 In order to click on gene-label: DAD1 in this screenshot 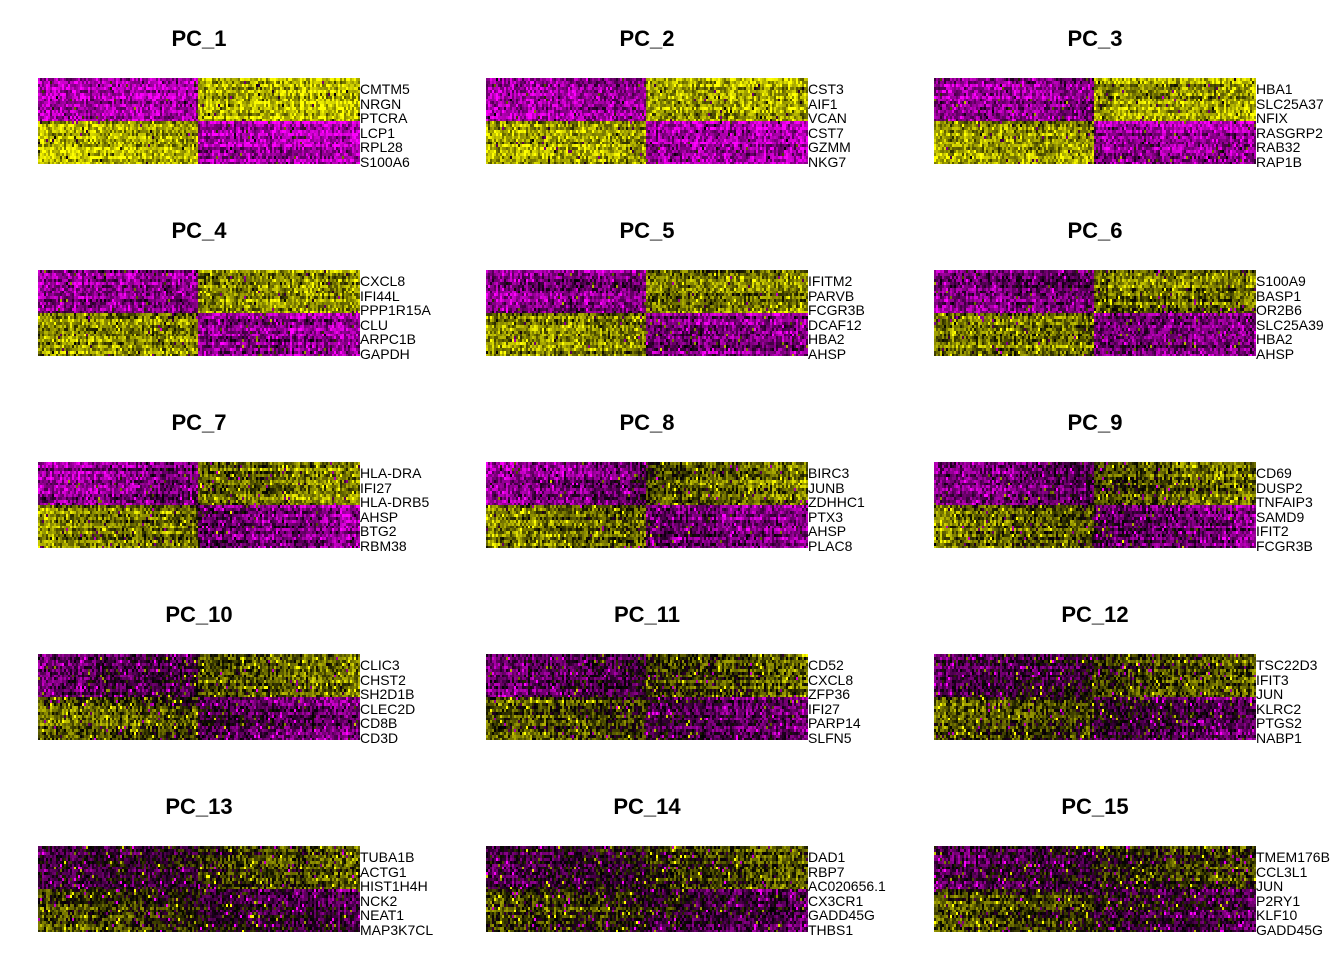, I will do `click(827, 857)`.